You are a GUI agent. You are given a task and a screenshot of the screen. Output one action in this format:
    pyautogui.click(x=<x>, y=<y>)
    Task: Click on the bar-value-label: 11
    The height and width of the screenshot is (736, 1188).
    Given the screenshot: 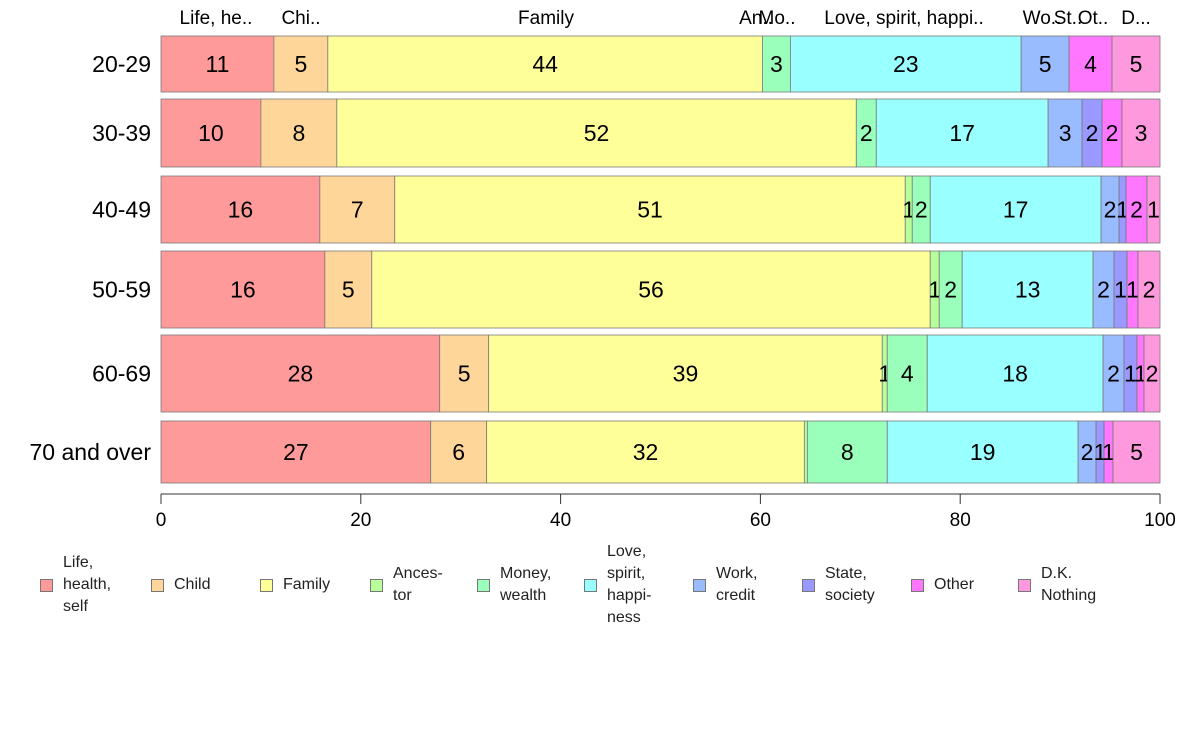 What is the action you would take?
    pyautogui.click(x=217, y=64)
    